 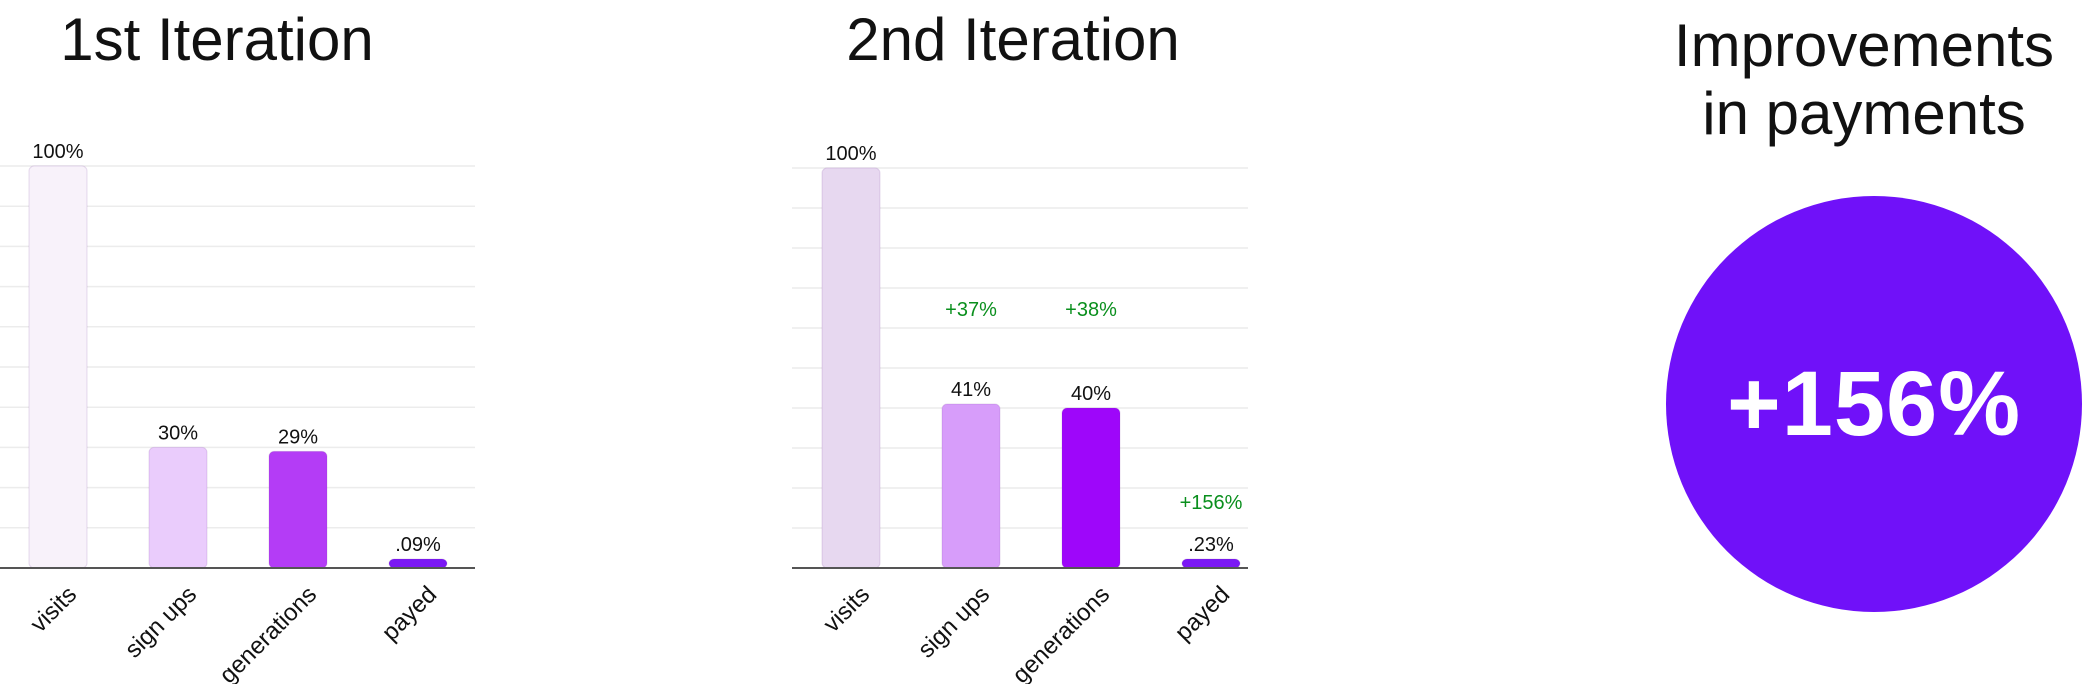 I want to click on x-tick-label: visits, so click(x=846, y=609).